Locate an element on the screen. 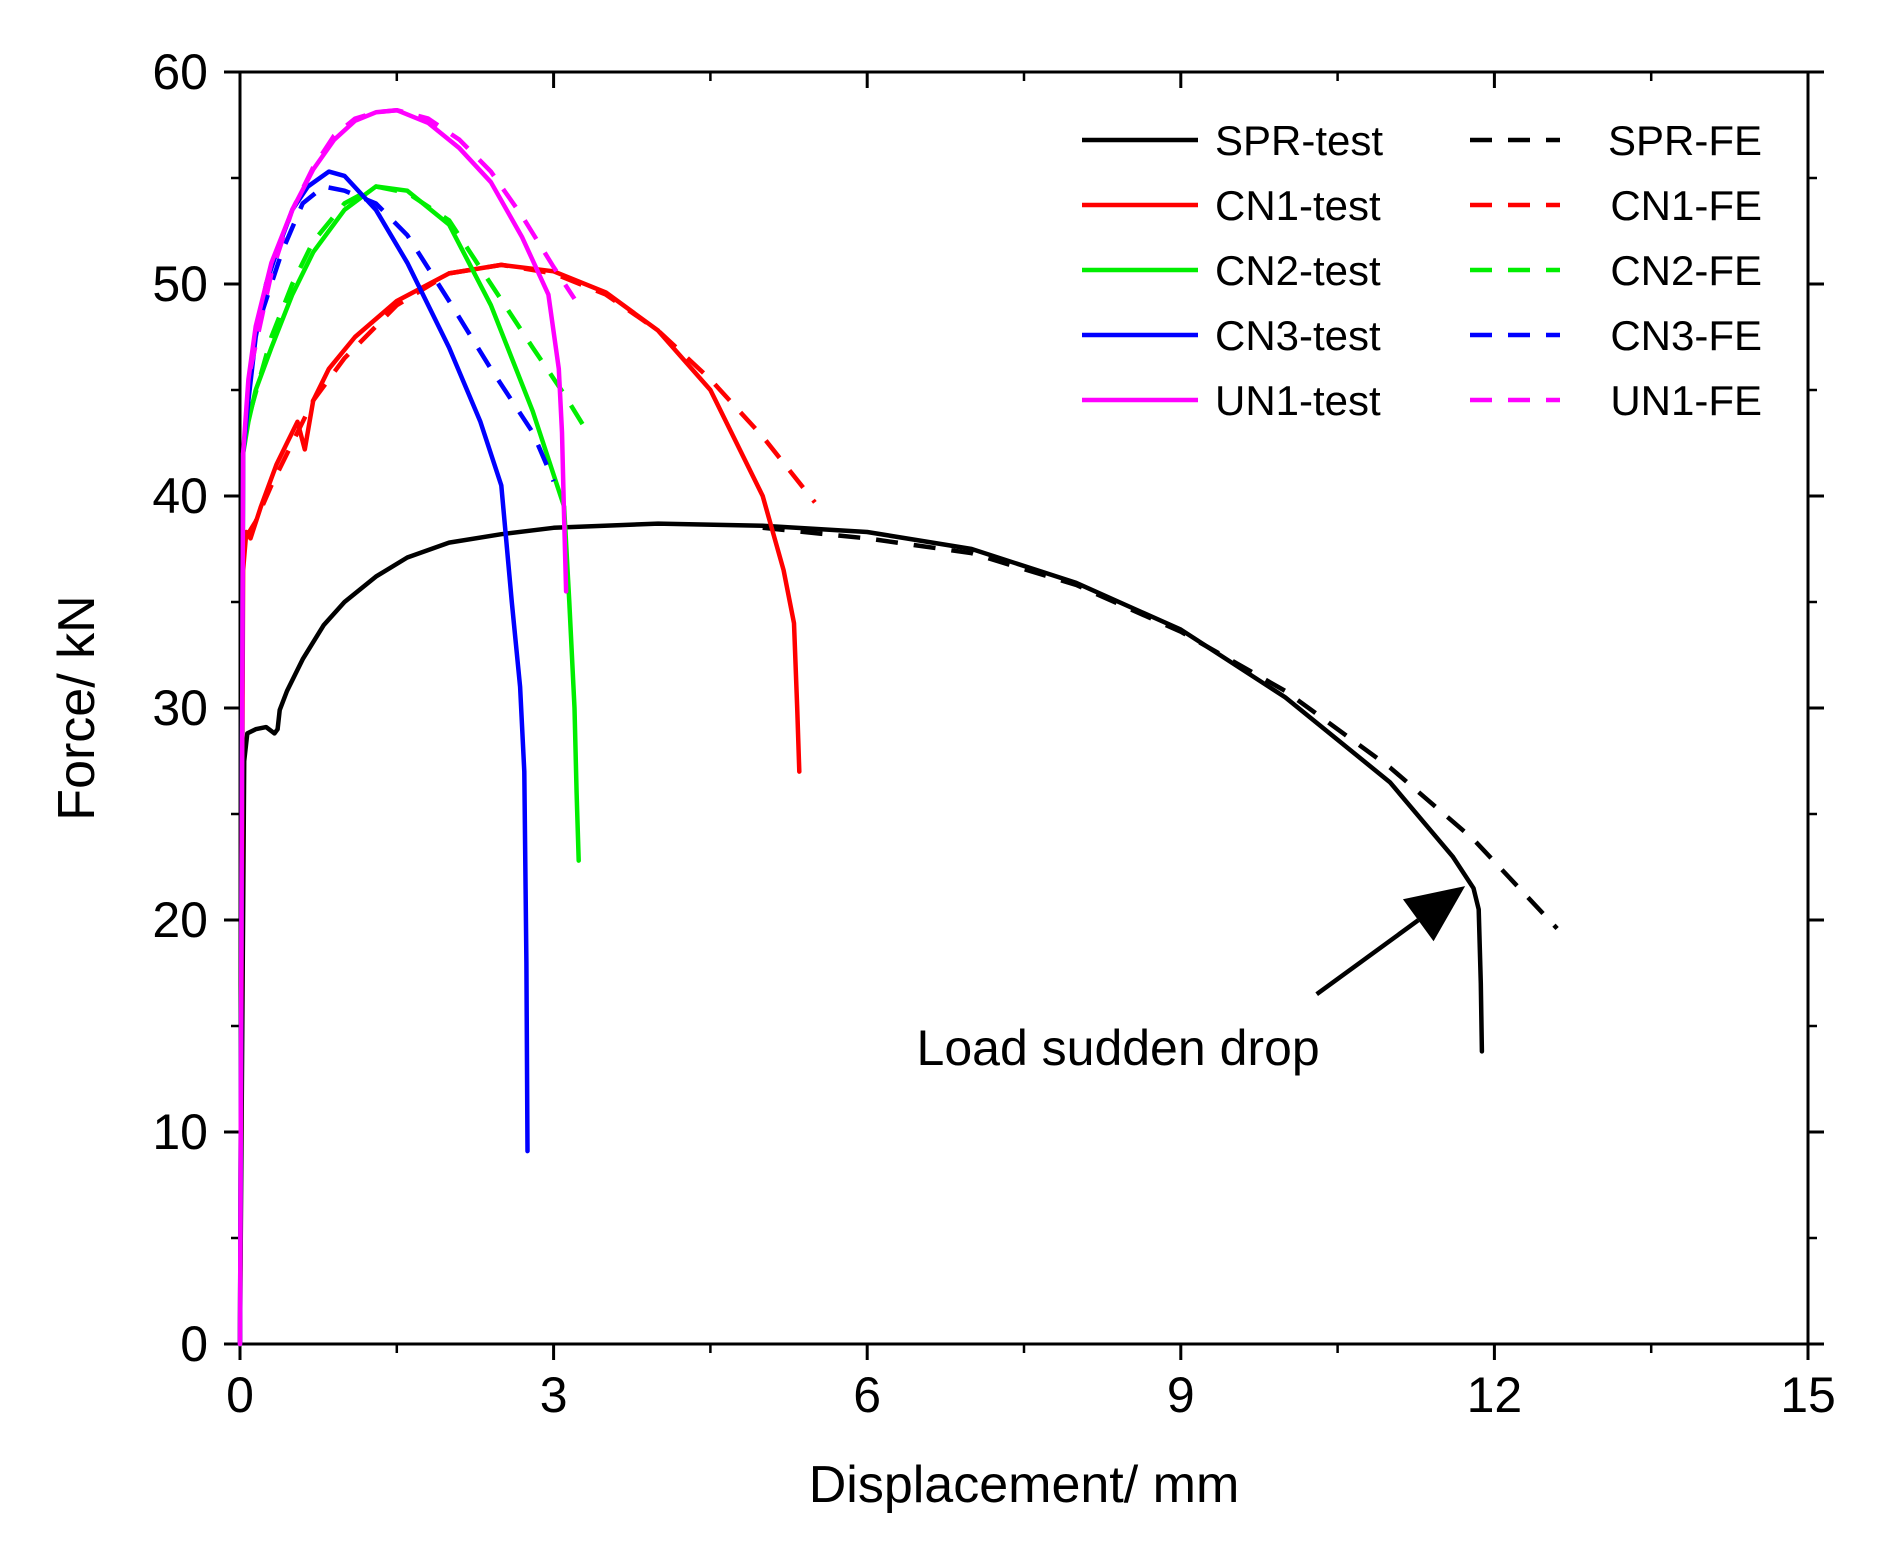 The width and height of the screenshot is (1896, 1554). y-tick-label: 10 is located at coordinates (180, 1132).